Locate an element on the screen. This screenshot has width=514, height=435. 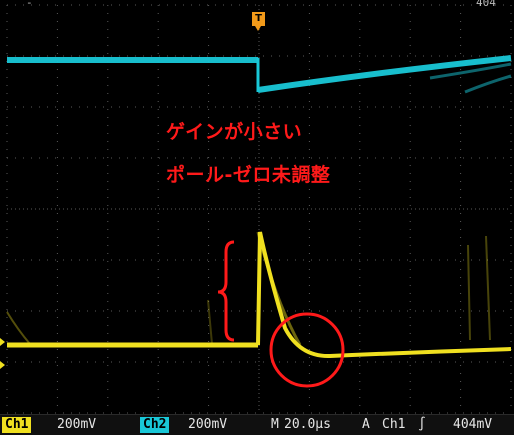
ch2-trace-post is located at coordinates (384, 74).